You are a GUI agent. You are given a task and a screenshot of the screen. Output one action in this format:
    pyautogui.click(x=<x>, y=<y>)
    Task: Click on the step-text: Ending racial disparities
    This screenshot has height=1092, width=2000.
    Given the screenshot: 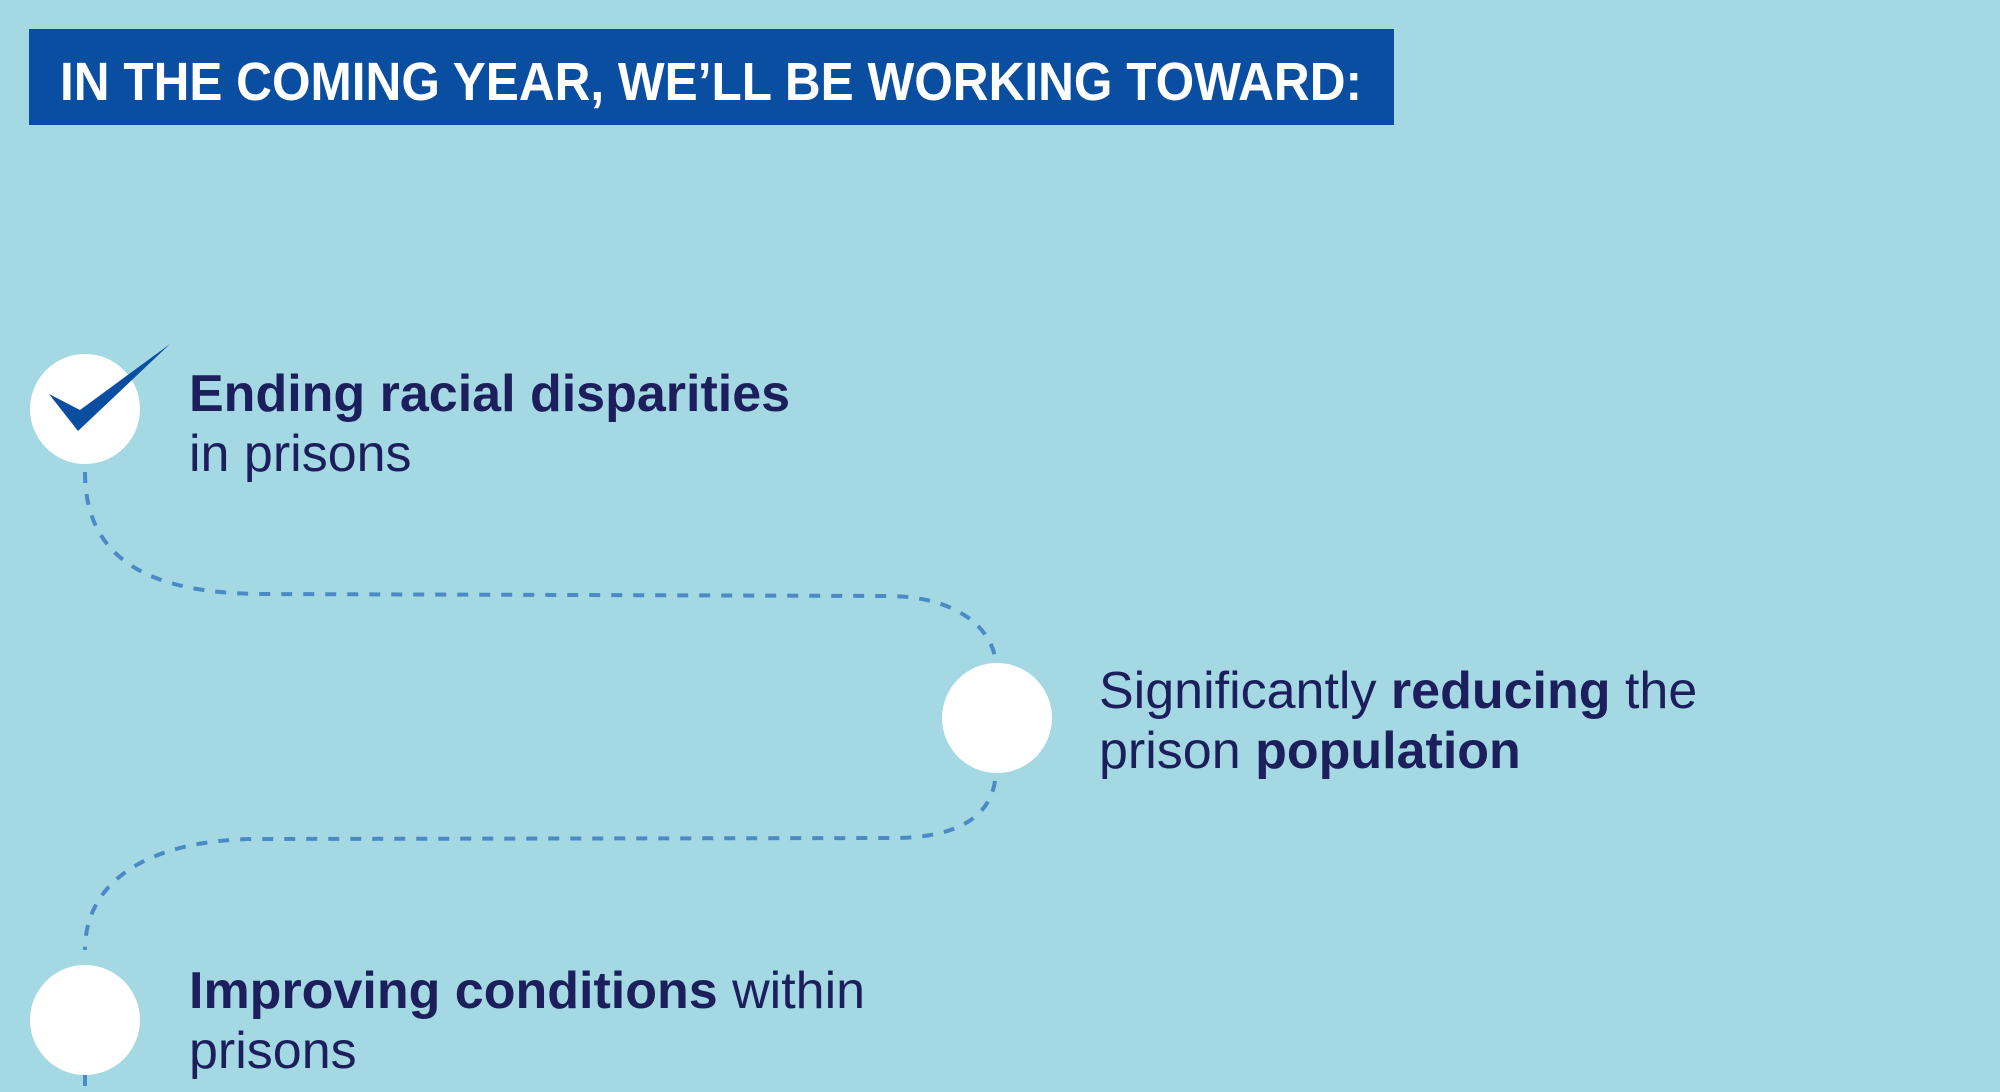 What is the action you would take?
    pyautogui.click(x=489, y=394)
    